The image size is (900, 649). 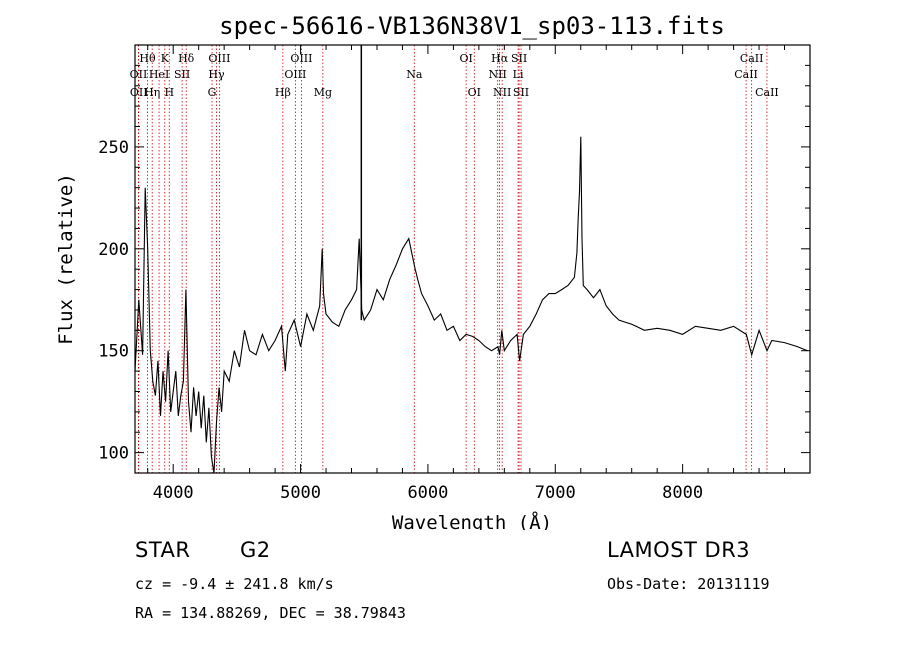 I want to click on coordinates: RA = 134.88269, DEC = 38.79843, so click(x=270, y=613).